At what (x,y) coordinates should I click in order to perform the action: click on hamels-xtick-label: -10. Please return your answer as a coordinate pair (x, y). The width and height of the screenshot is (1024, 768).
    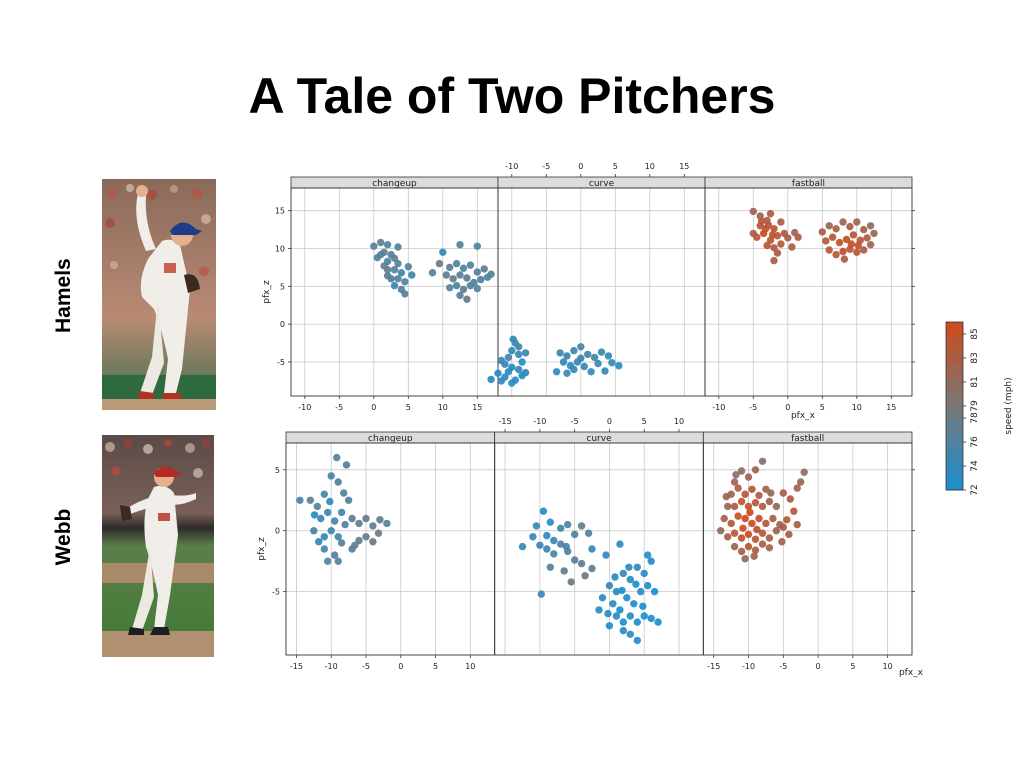
    Looking at the image, I should click on (304, 407).